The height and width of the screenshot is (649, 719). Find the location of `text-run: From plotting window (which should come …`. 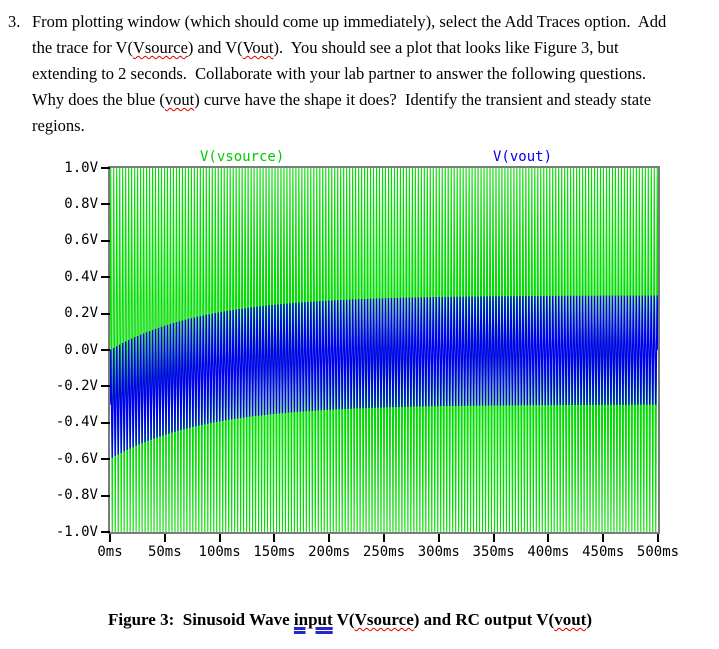

text-run: From plotting window (which should come … is located at coordinates (349, 21).